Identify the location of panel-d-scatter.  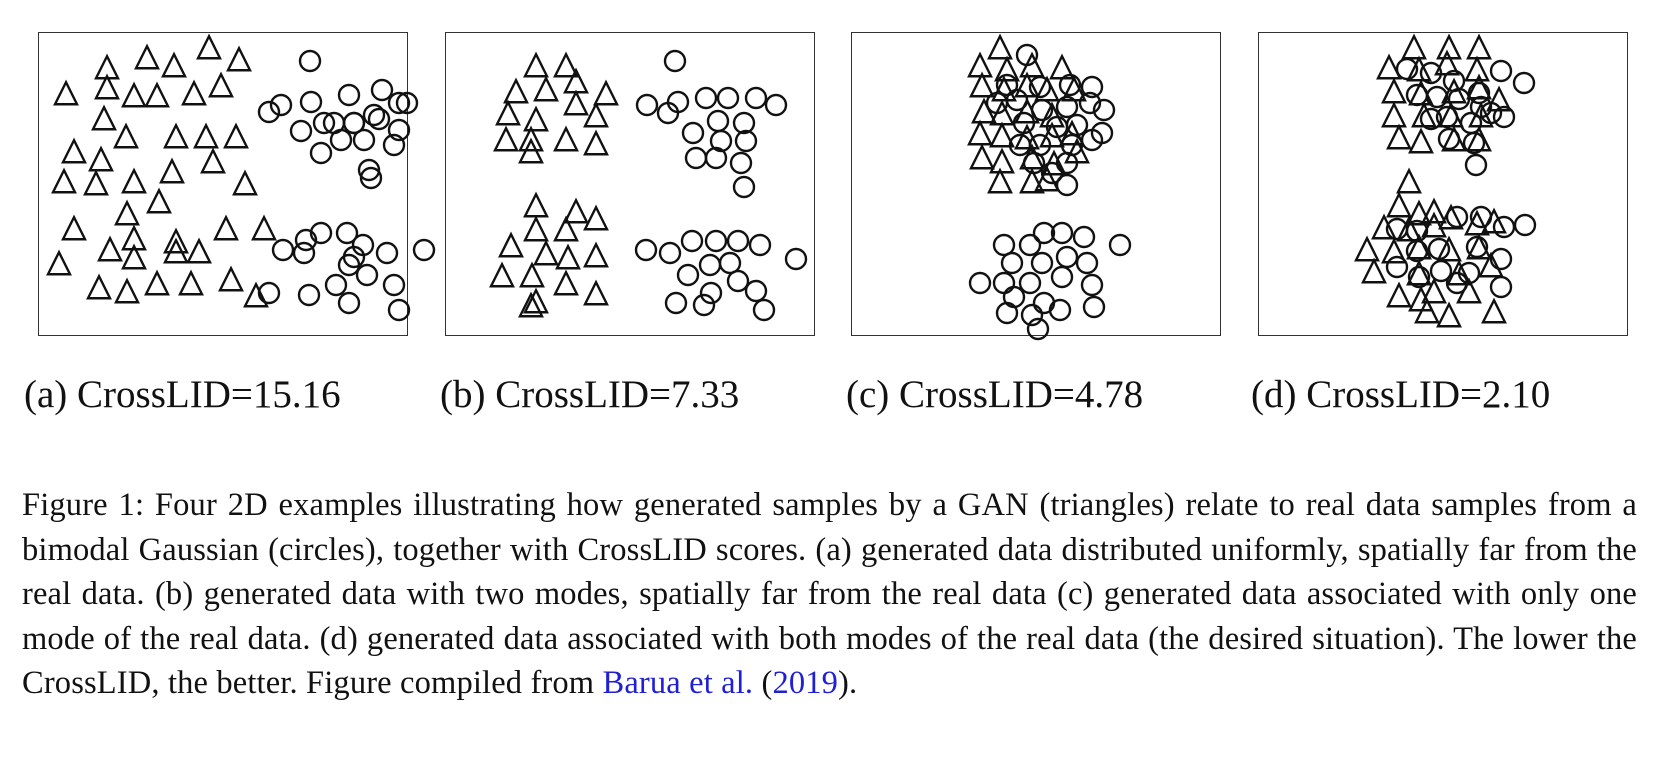
(1443, 184).